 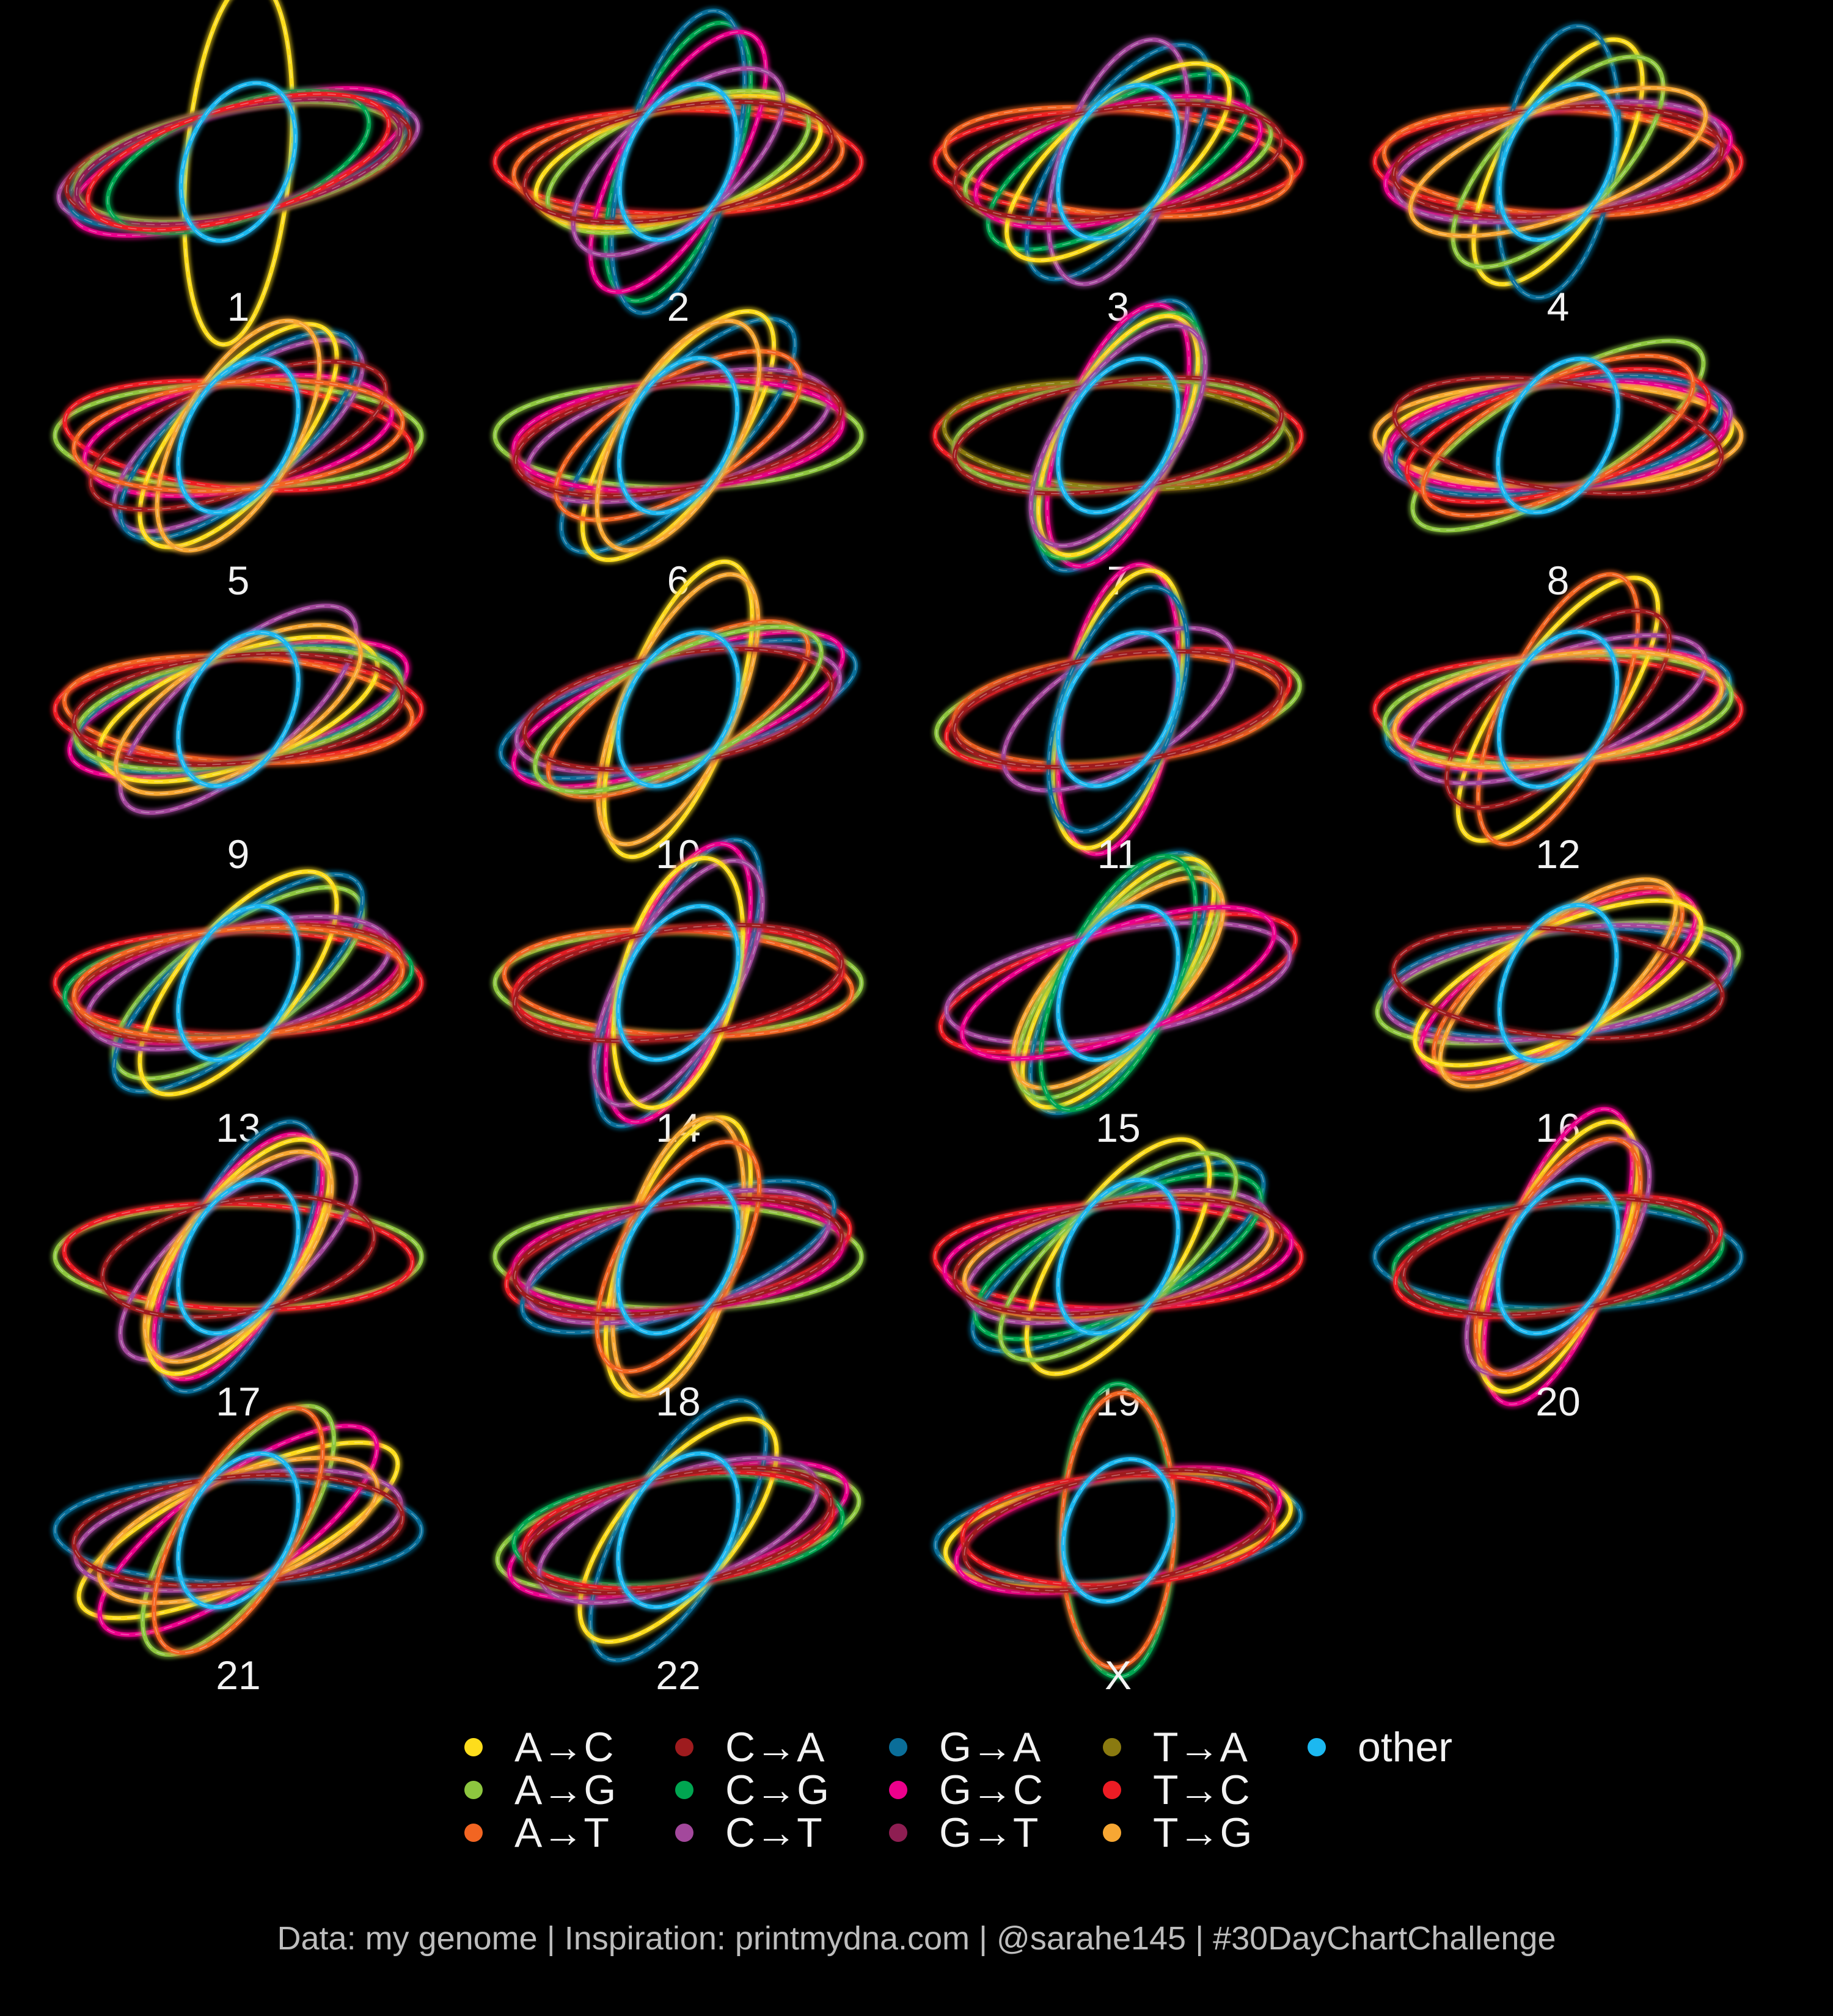 I want to click on chromosome-panel: 3, so click(x=1118, y=182).